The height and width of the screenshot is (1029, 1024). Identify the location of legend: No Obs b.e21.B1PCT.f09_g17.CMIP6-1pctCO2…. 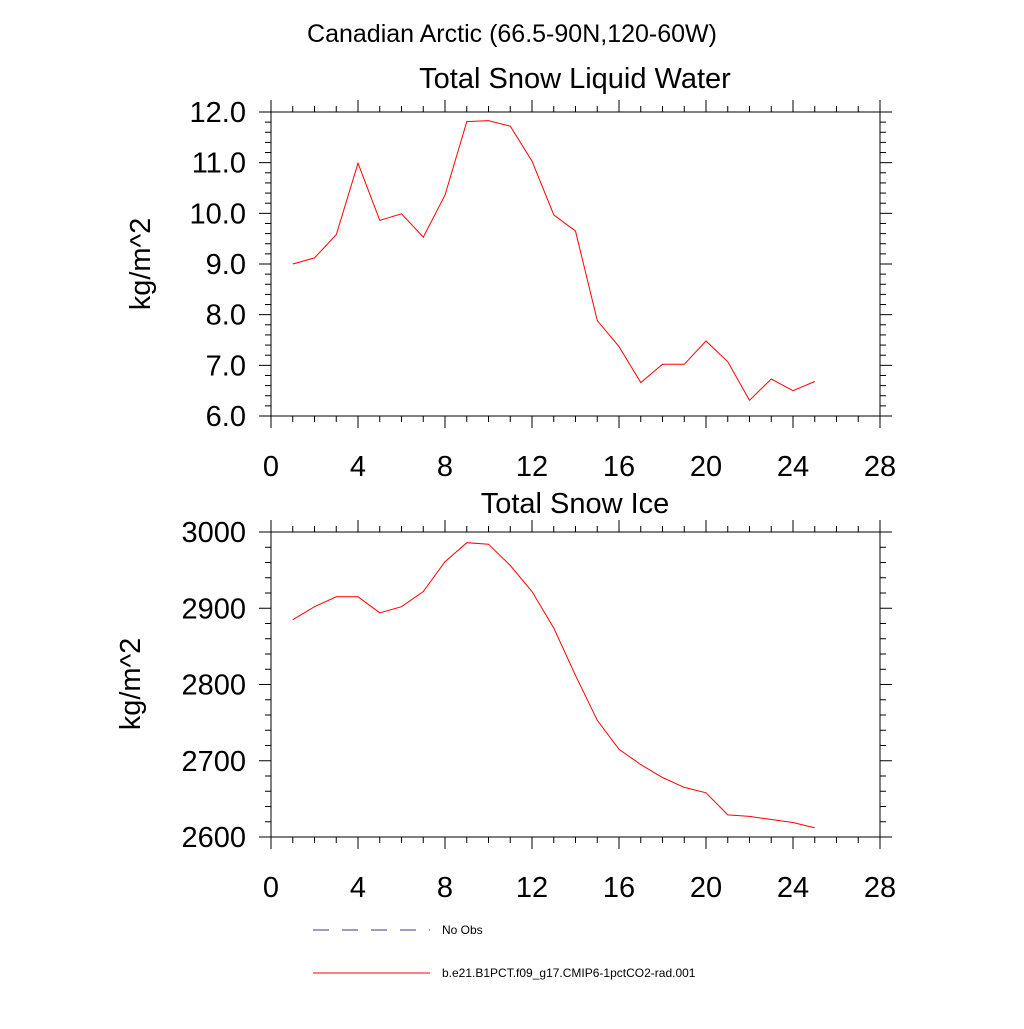
(504, 951).